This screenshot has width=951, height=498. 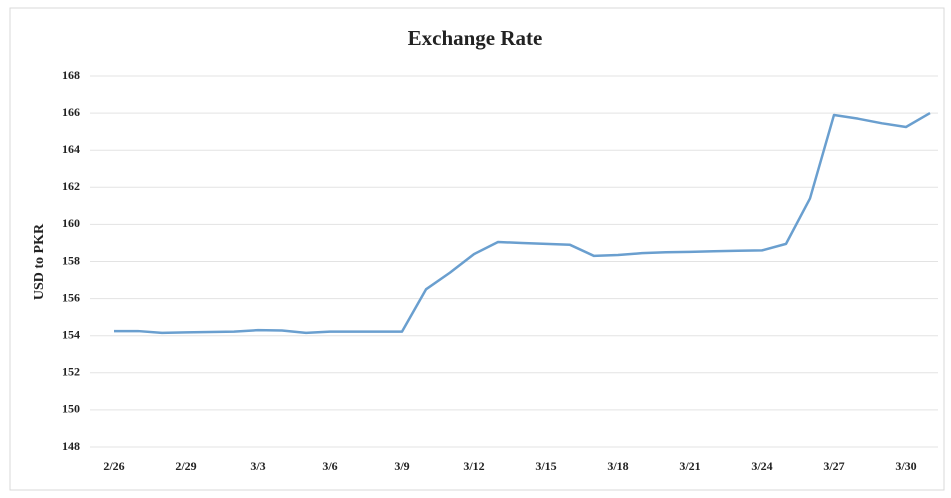 What do you see at coordinates (71, 112) in the screenshot?
I see `y-tick-label: 166` at bounding box center [71, 112].